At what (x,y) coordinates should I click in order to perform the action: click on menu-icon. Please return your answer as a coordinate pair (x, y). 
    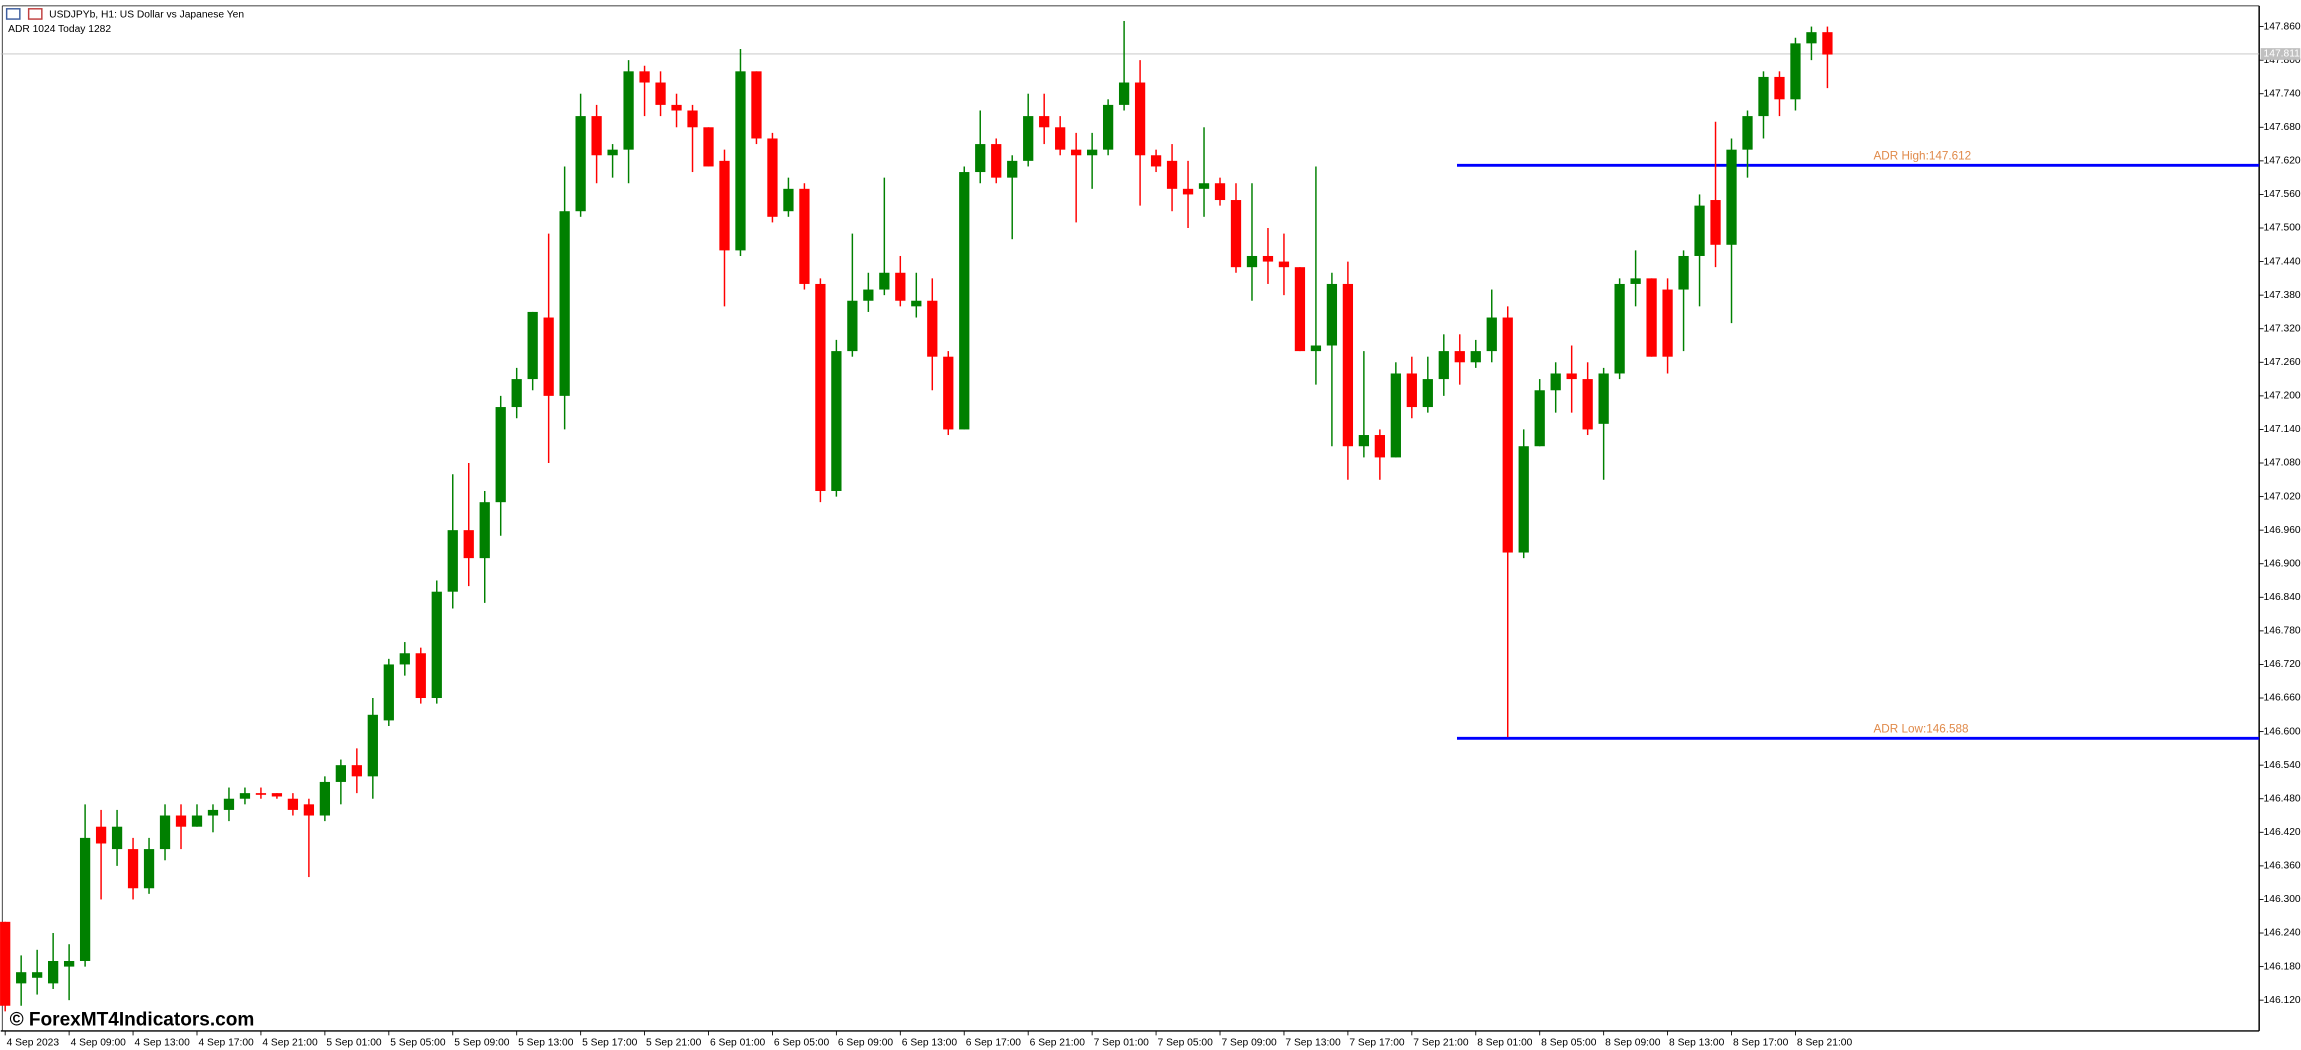
    Looking at the image, I should click on (13, 14).